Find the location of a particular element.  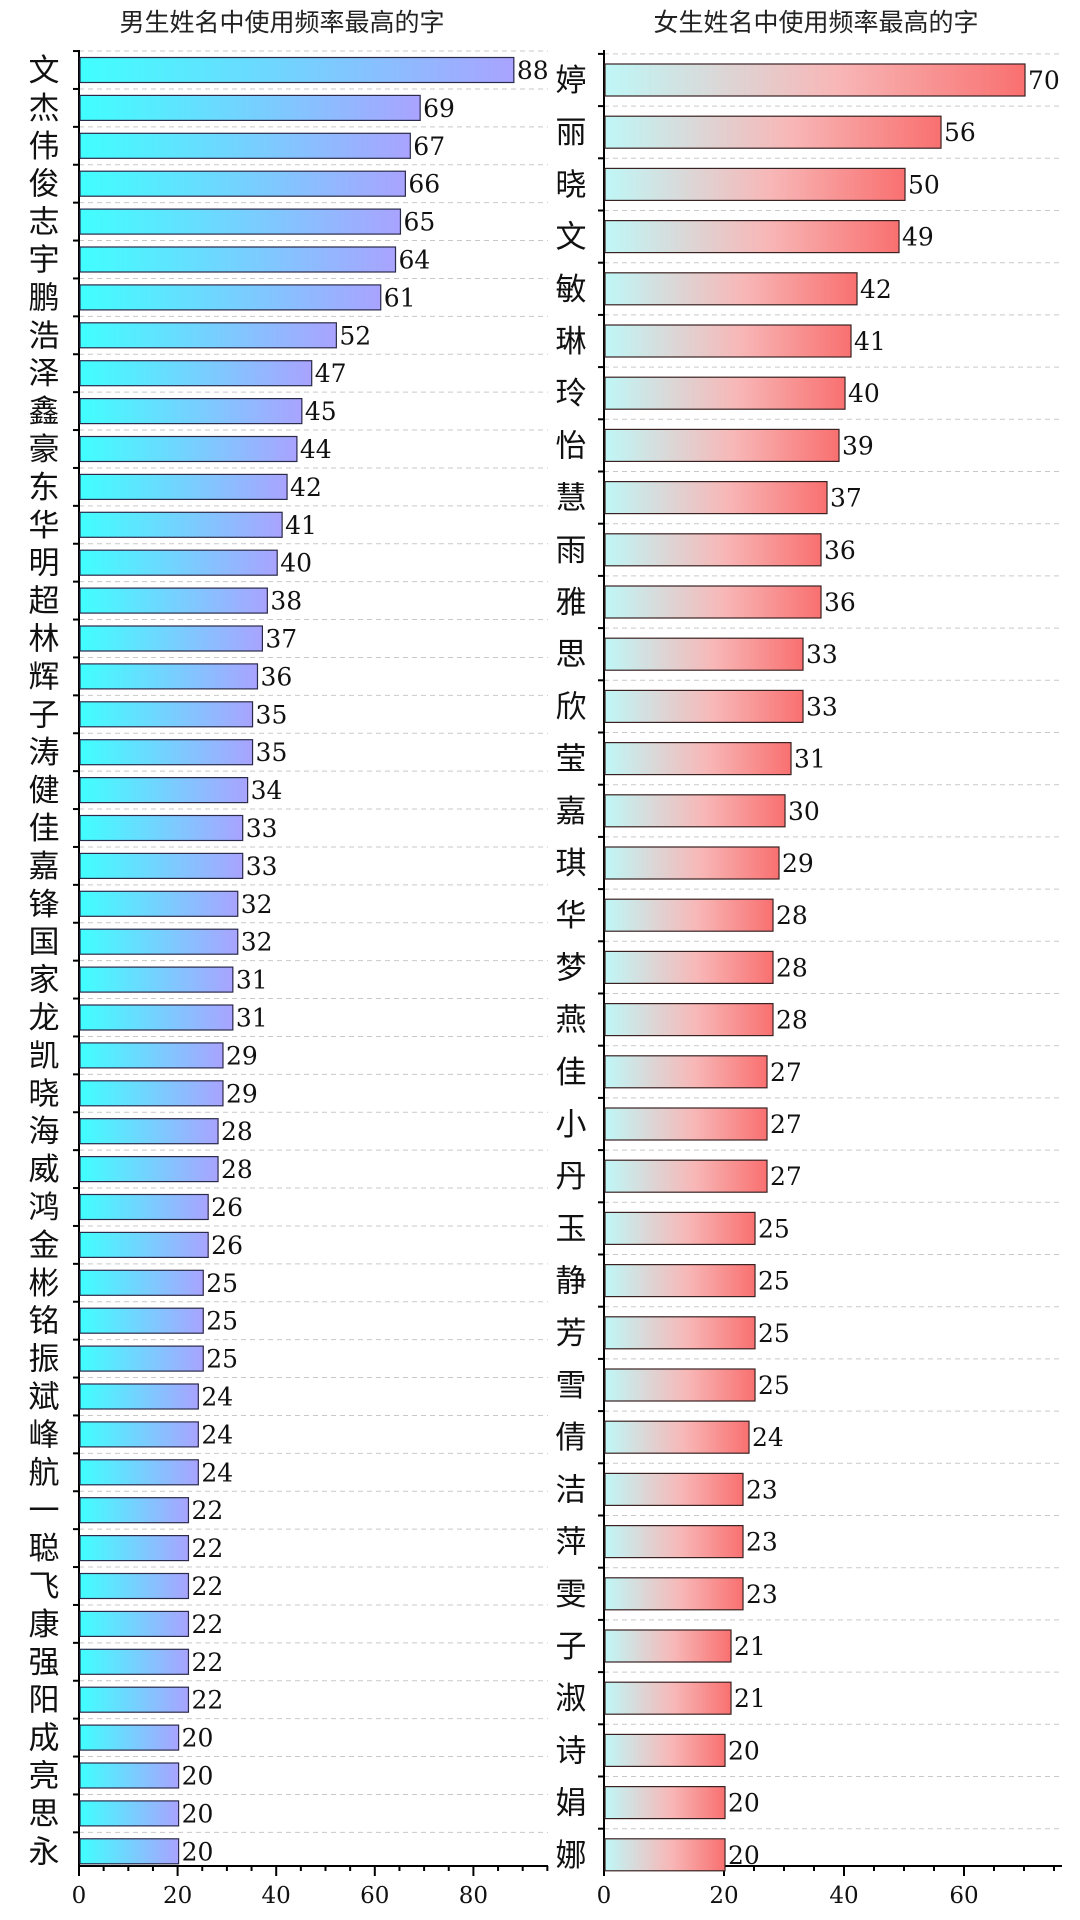

male-value-label: 20 is located at coordinates (198, 1851).